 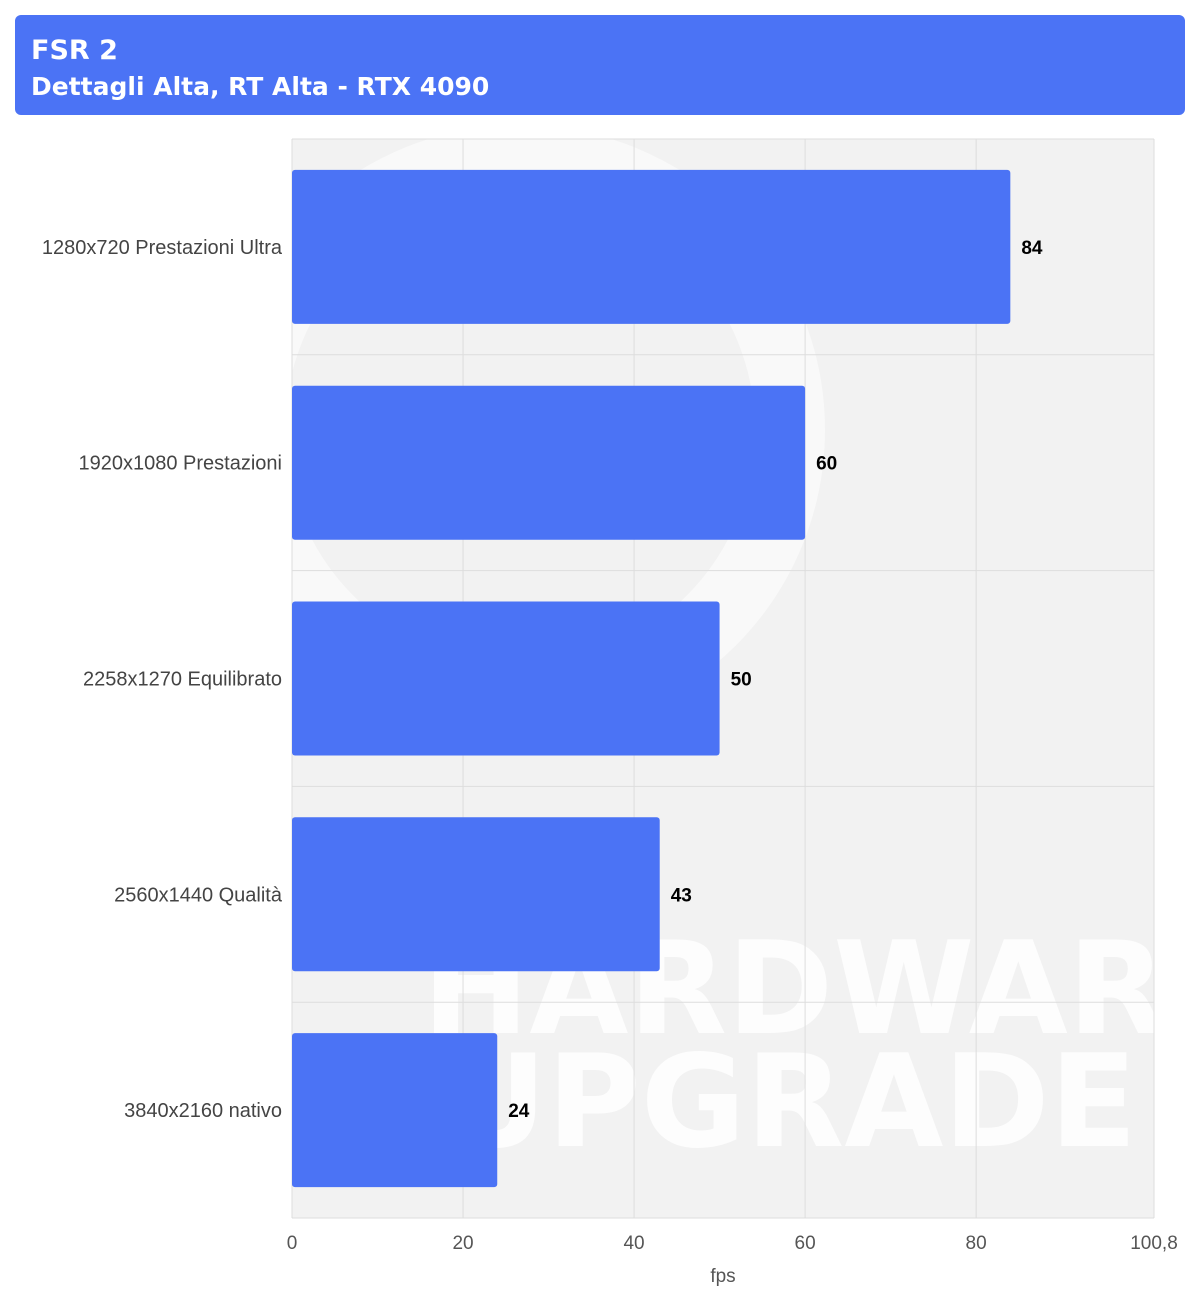 What do you see at coordinates (162, 248) in the screenshot?
I see `category-label: 1280x720 Prestazioni Ultra` at bounding box center [162, 248].